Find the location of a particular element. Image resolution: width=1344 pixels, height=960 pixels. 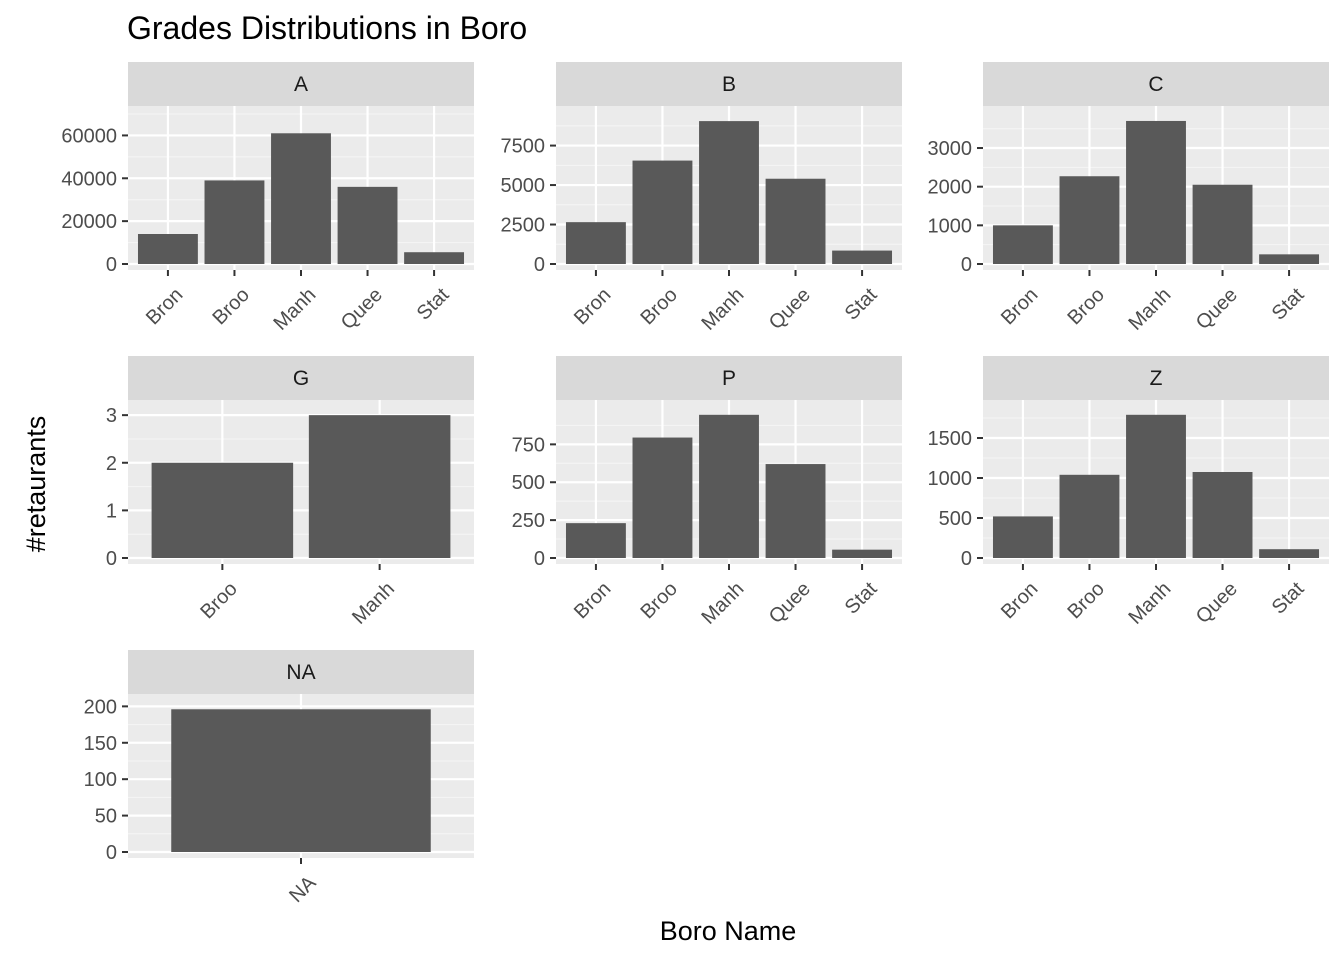

facet-z: Z 0 500 1000 1500 Bron Broo Manh Quee Stat is located at coordinates (1128, 492).